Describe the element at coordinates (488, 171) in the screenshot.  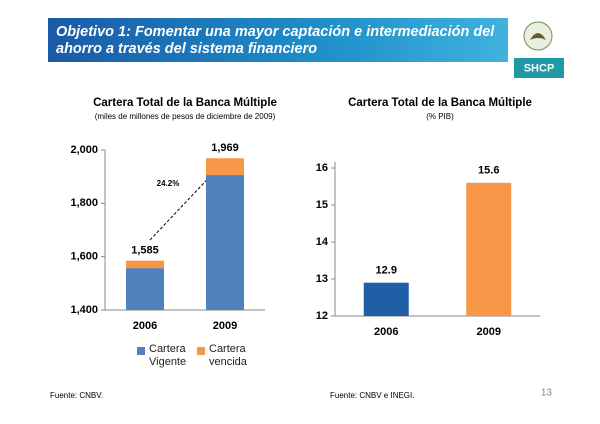
I see `value-label: 15.6` at that location.